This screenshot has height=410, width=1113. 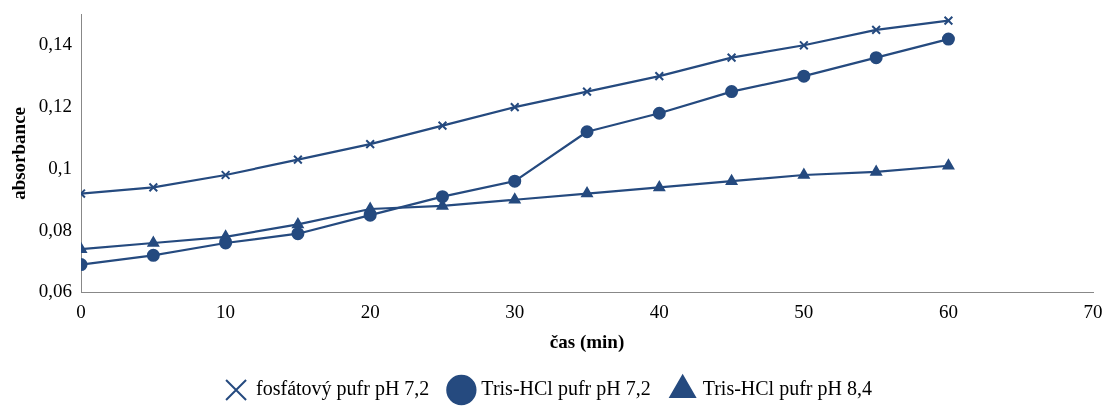 What do you see at coordinates (587, 341) in the screenshot?
I see `x-axis-title: čas (min)` at bounding box center [587, 341].